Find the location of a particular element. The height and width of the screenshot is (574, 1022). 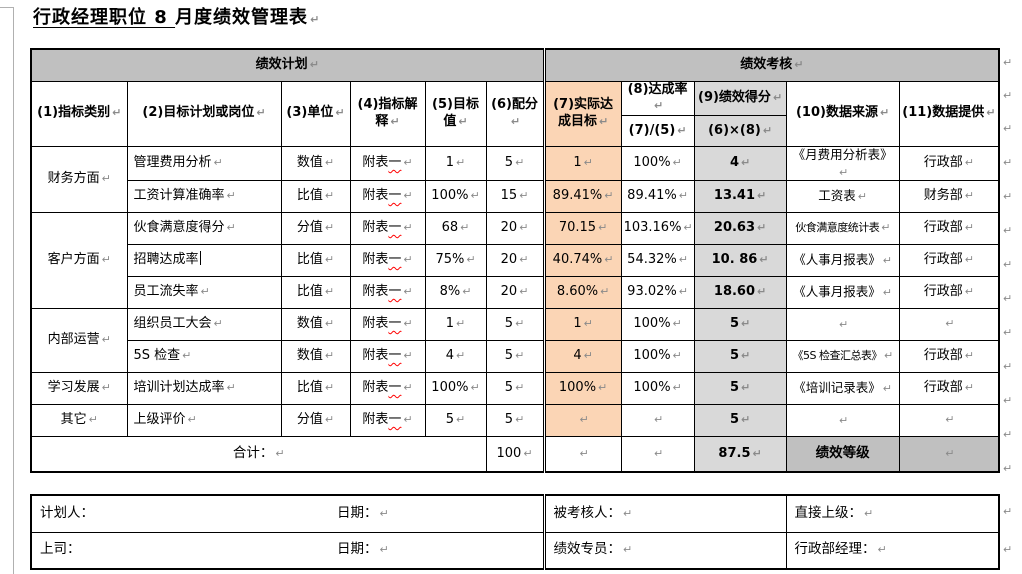

goal-cell: 招聘达成率 is located at coordinates (204, 260).